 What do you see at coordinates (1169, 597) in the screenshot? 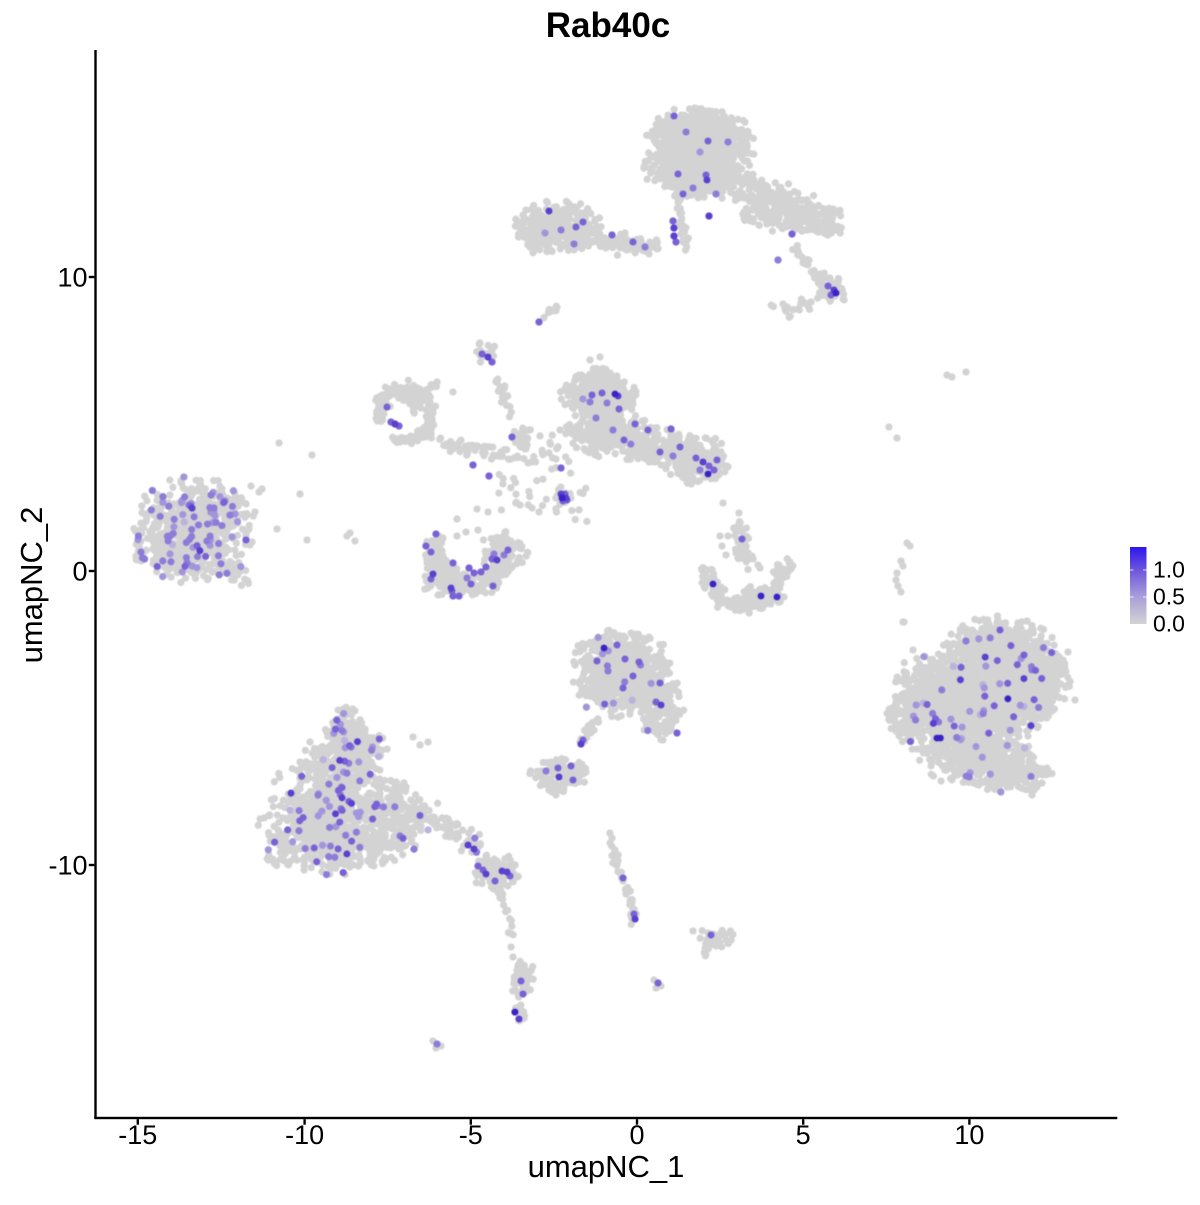
I see `svg-text: 0.5` at bounding box center [1169, 597].